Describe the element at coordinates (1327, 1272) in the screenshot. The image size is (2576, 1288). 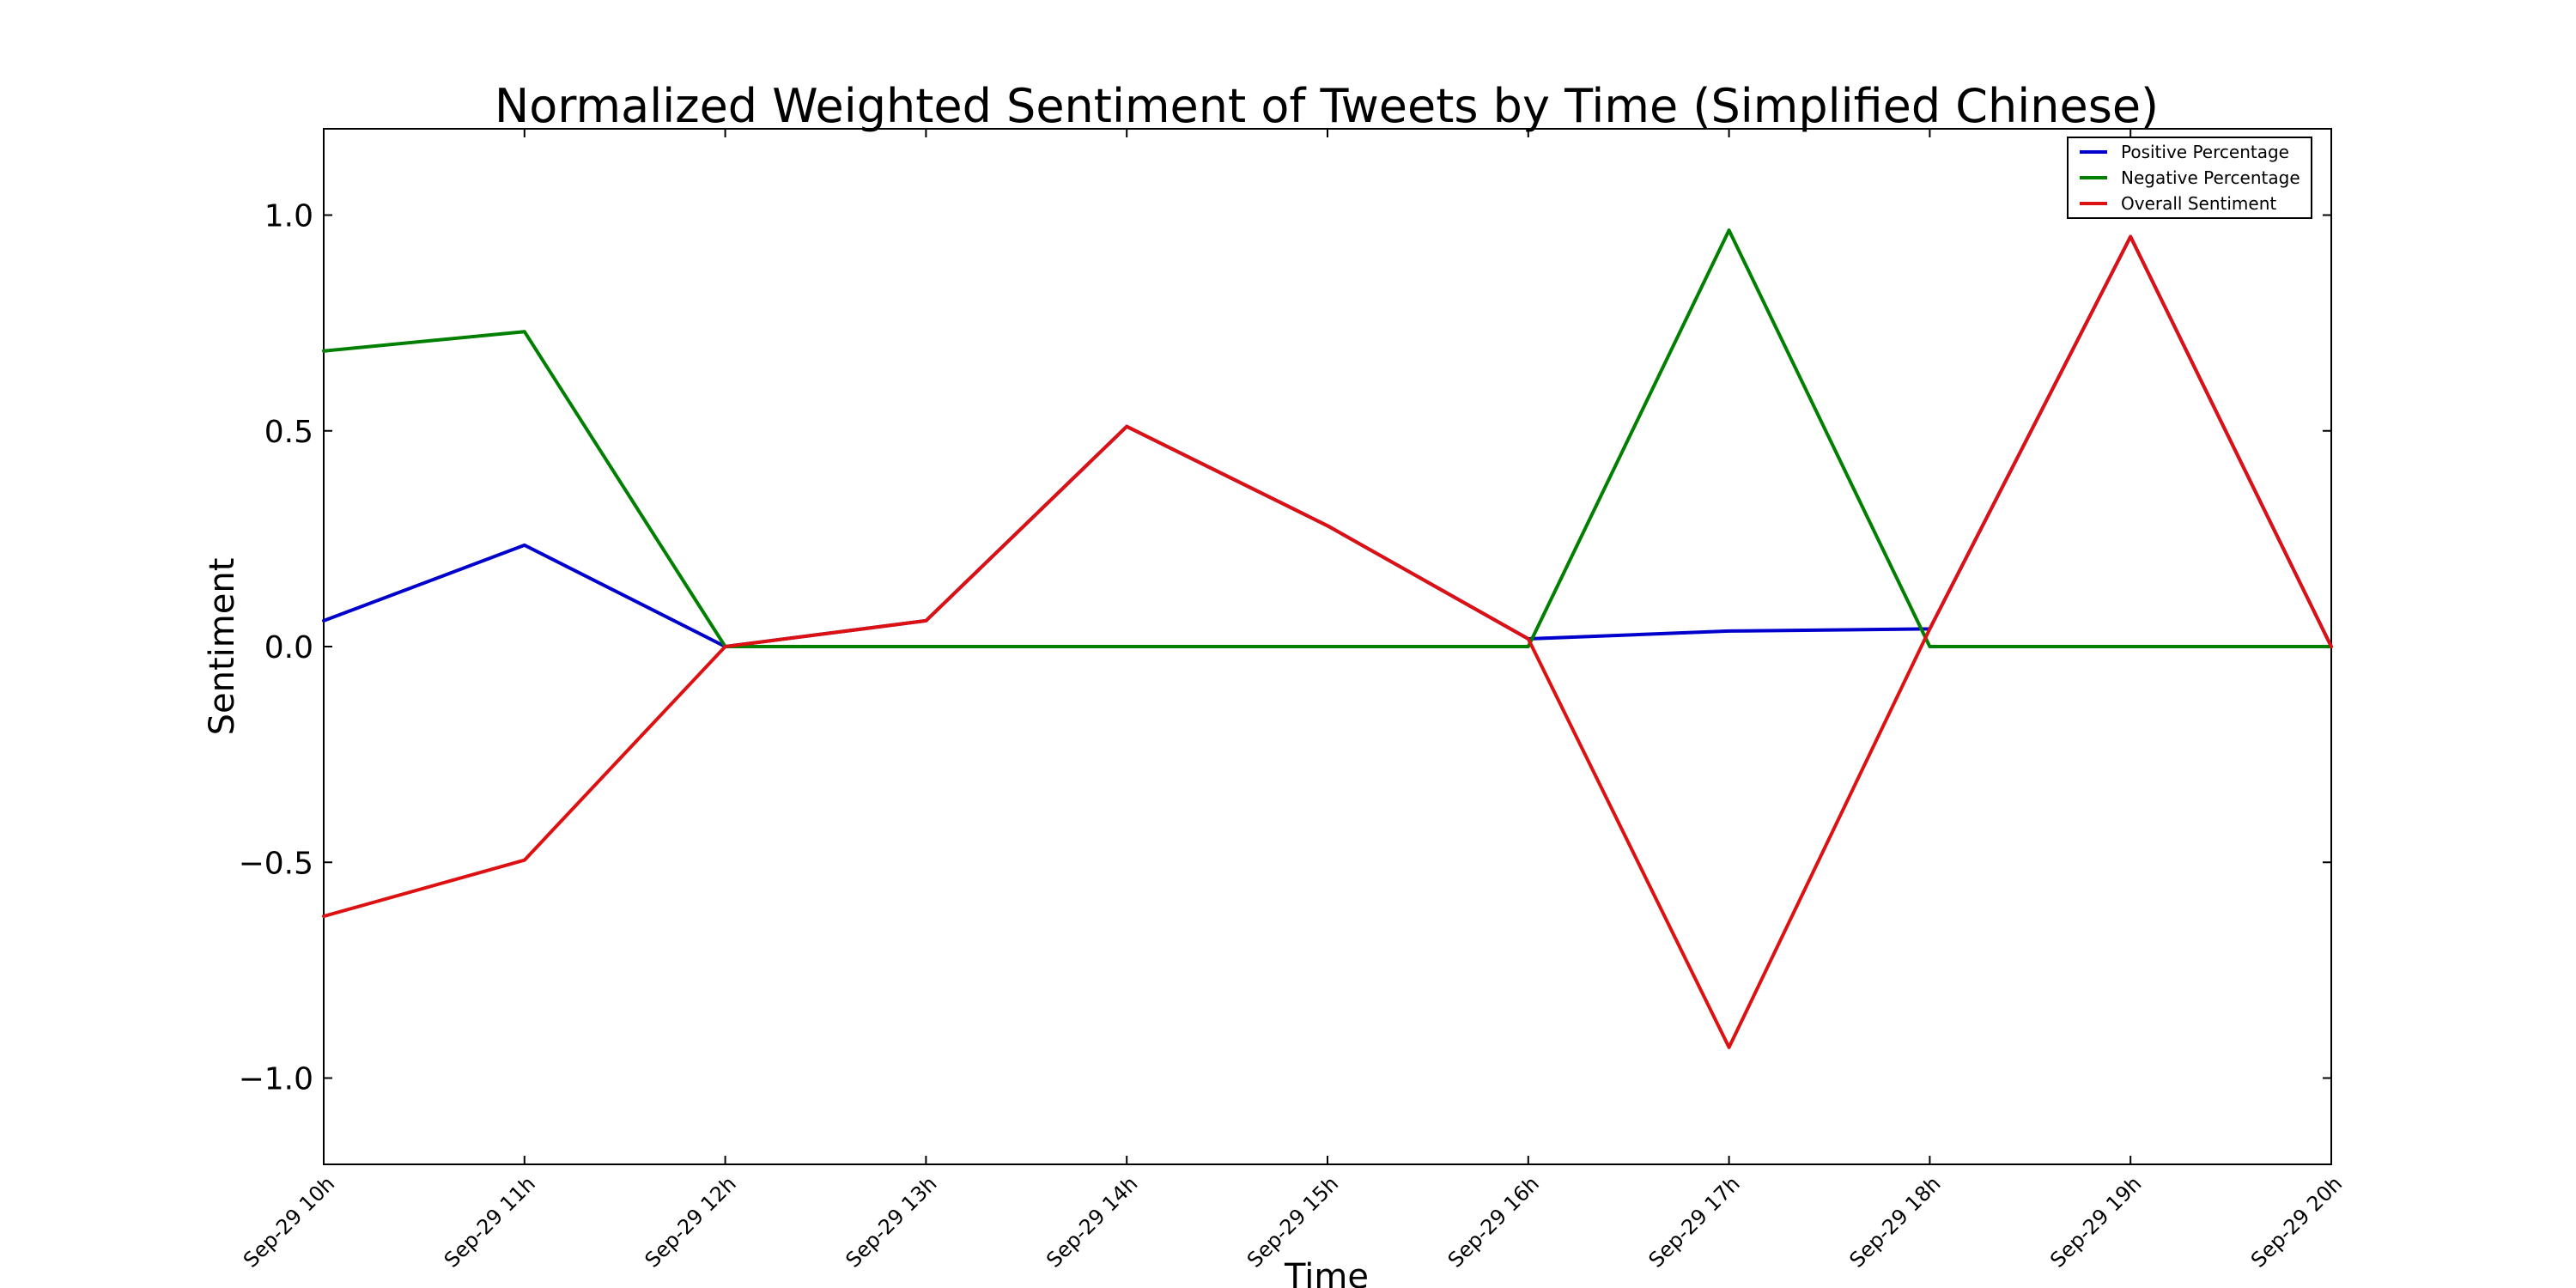
I see `x-axis-label: Time` at that location.